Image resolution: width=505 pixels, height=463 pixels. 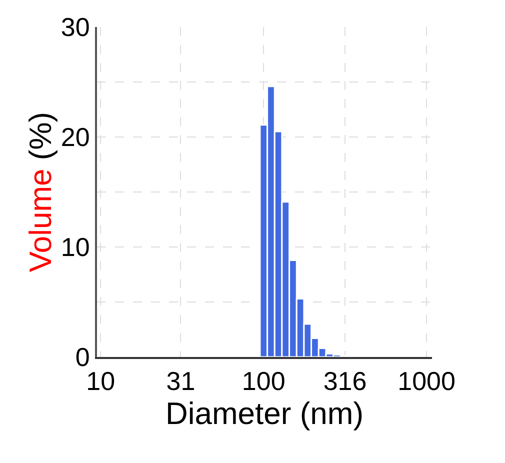 What do you see at coordinates (345, 381) in the screenshot?
I see `x-tick-label: 316` at bounding box center [345, 381].